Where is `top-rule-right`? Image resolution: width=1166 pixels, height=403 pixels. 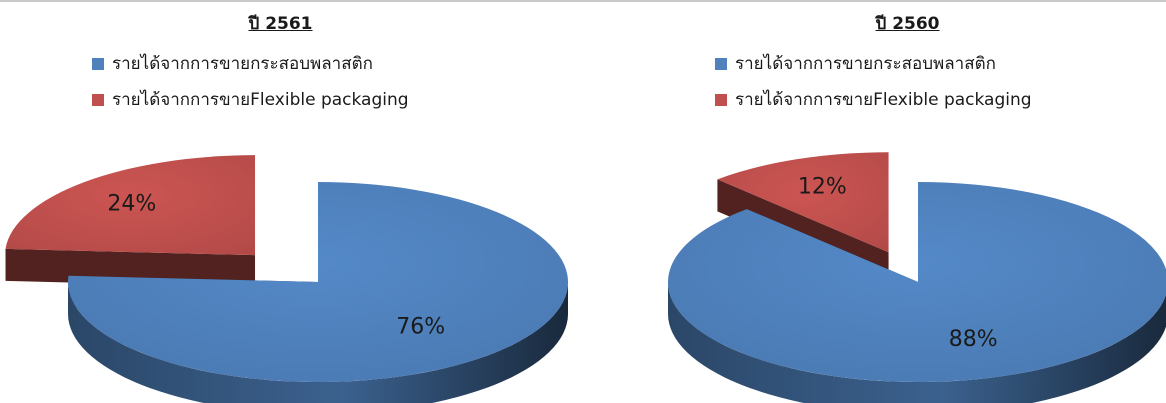
top-rule-right is located at coordinates (889, 1).